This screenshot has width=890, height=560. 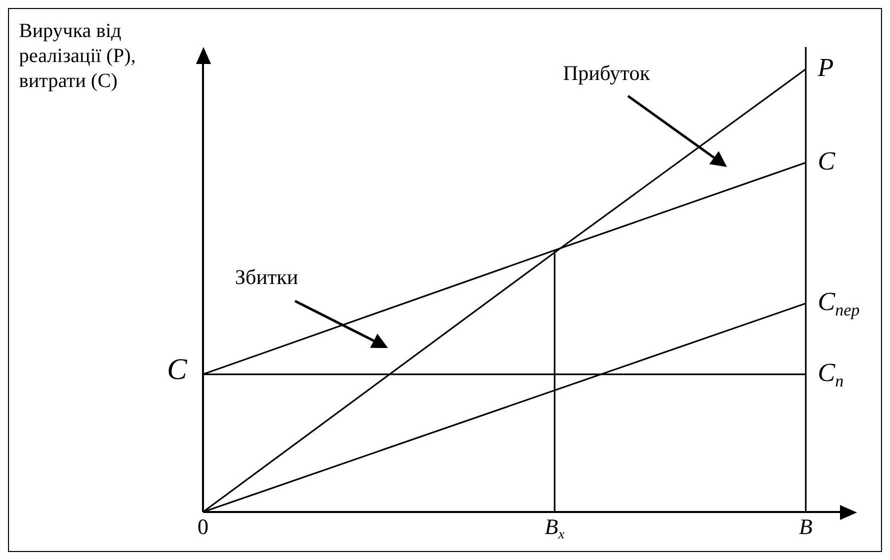 What do you see at coordinates (827, 161) in the screenshot?
I see `series-label: C` at bounding box center [827, 161].